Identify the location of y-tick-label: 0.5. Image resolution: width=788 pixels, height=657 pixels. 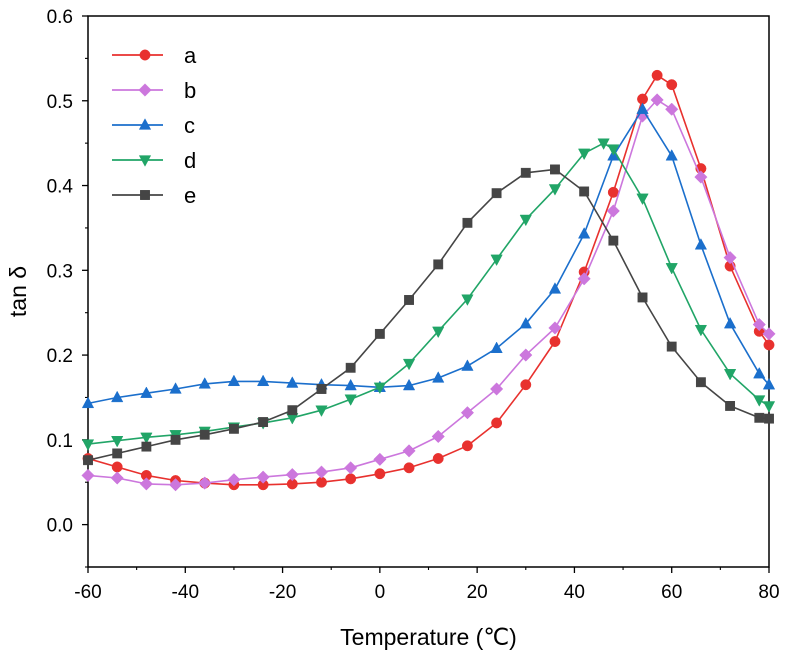
(60, 102).